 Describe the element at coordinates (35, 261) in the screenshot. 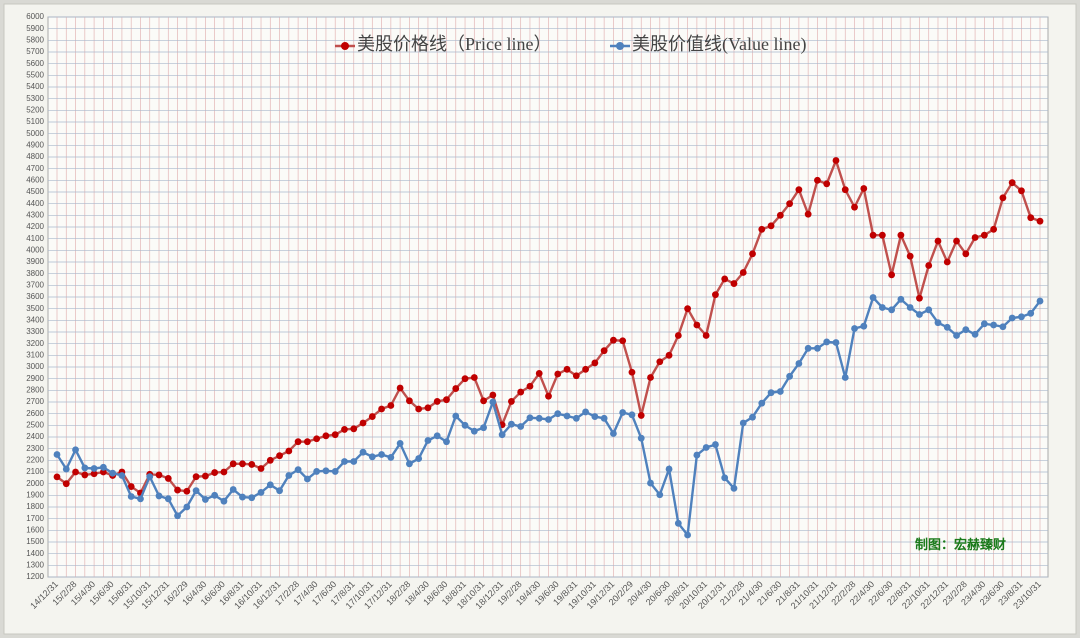

I see `y-tick-label: 3900` at that location.